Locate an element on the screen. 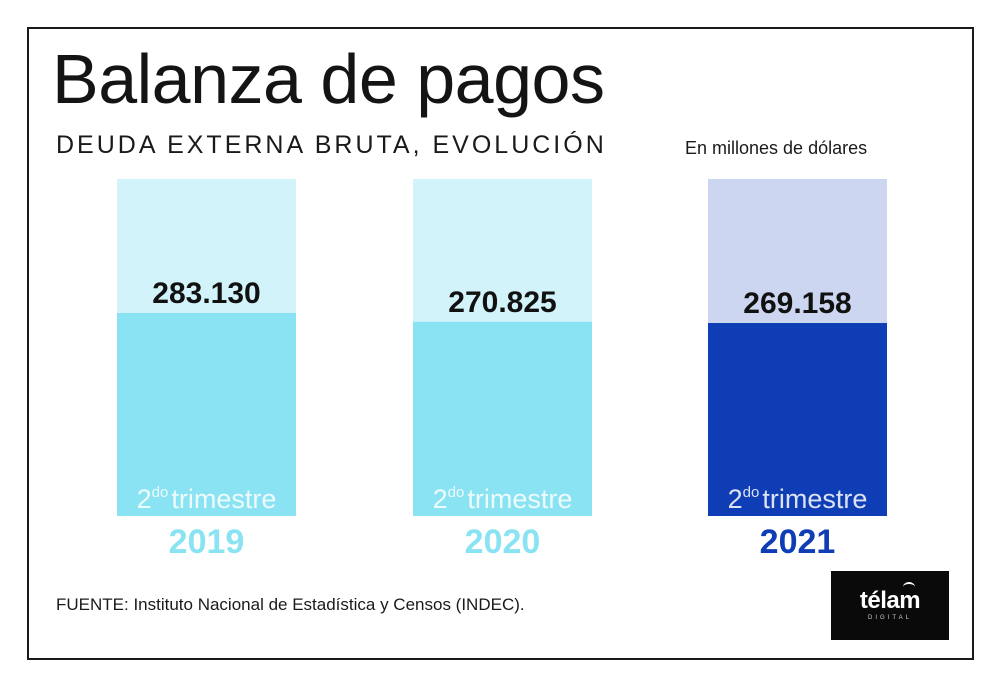 This screenshot has width=1004, height=689. logo-wordmark: télam is located at coordinates (890, 600).